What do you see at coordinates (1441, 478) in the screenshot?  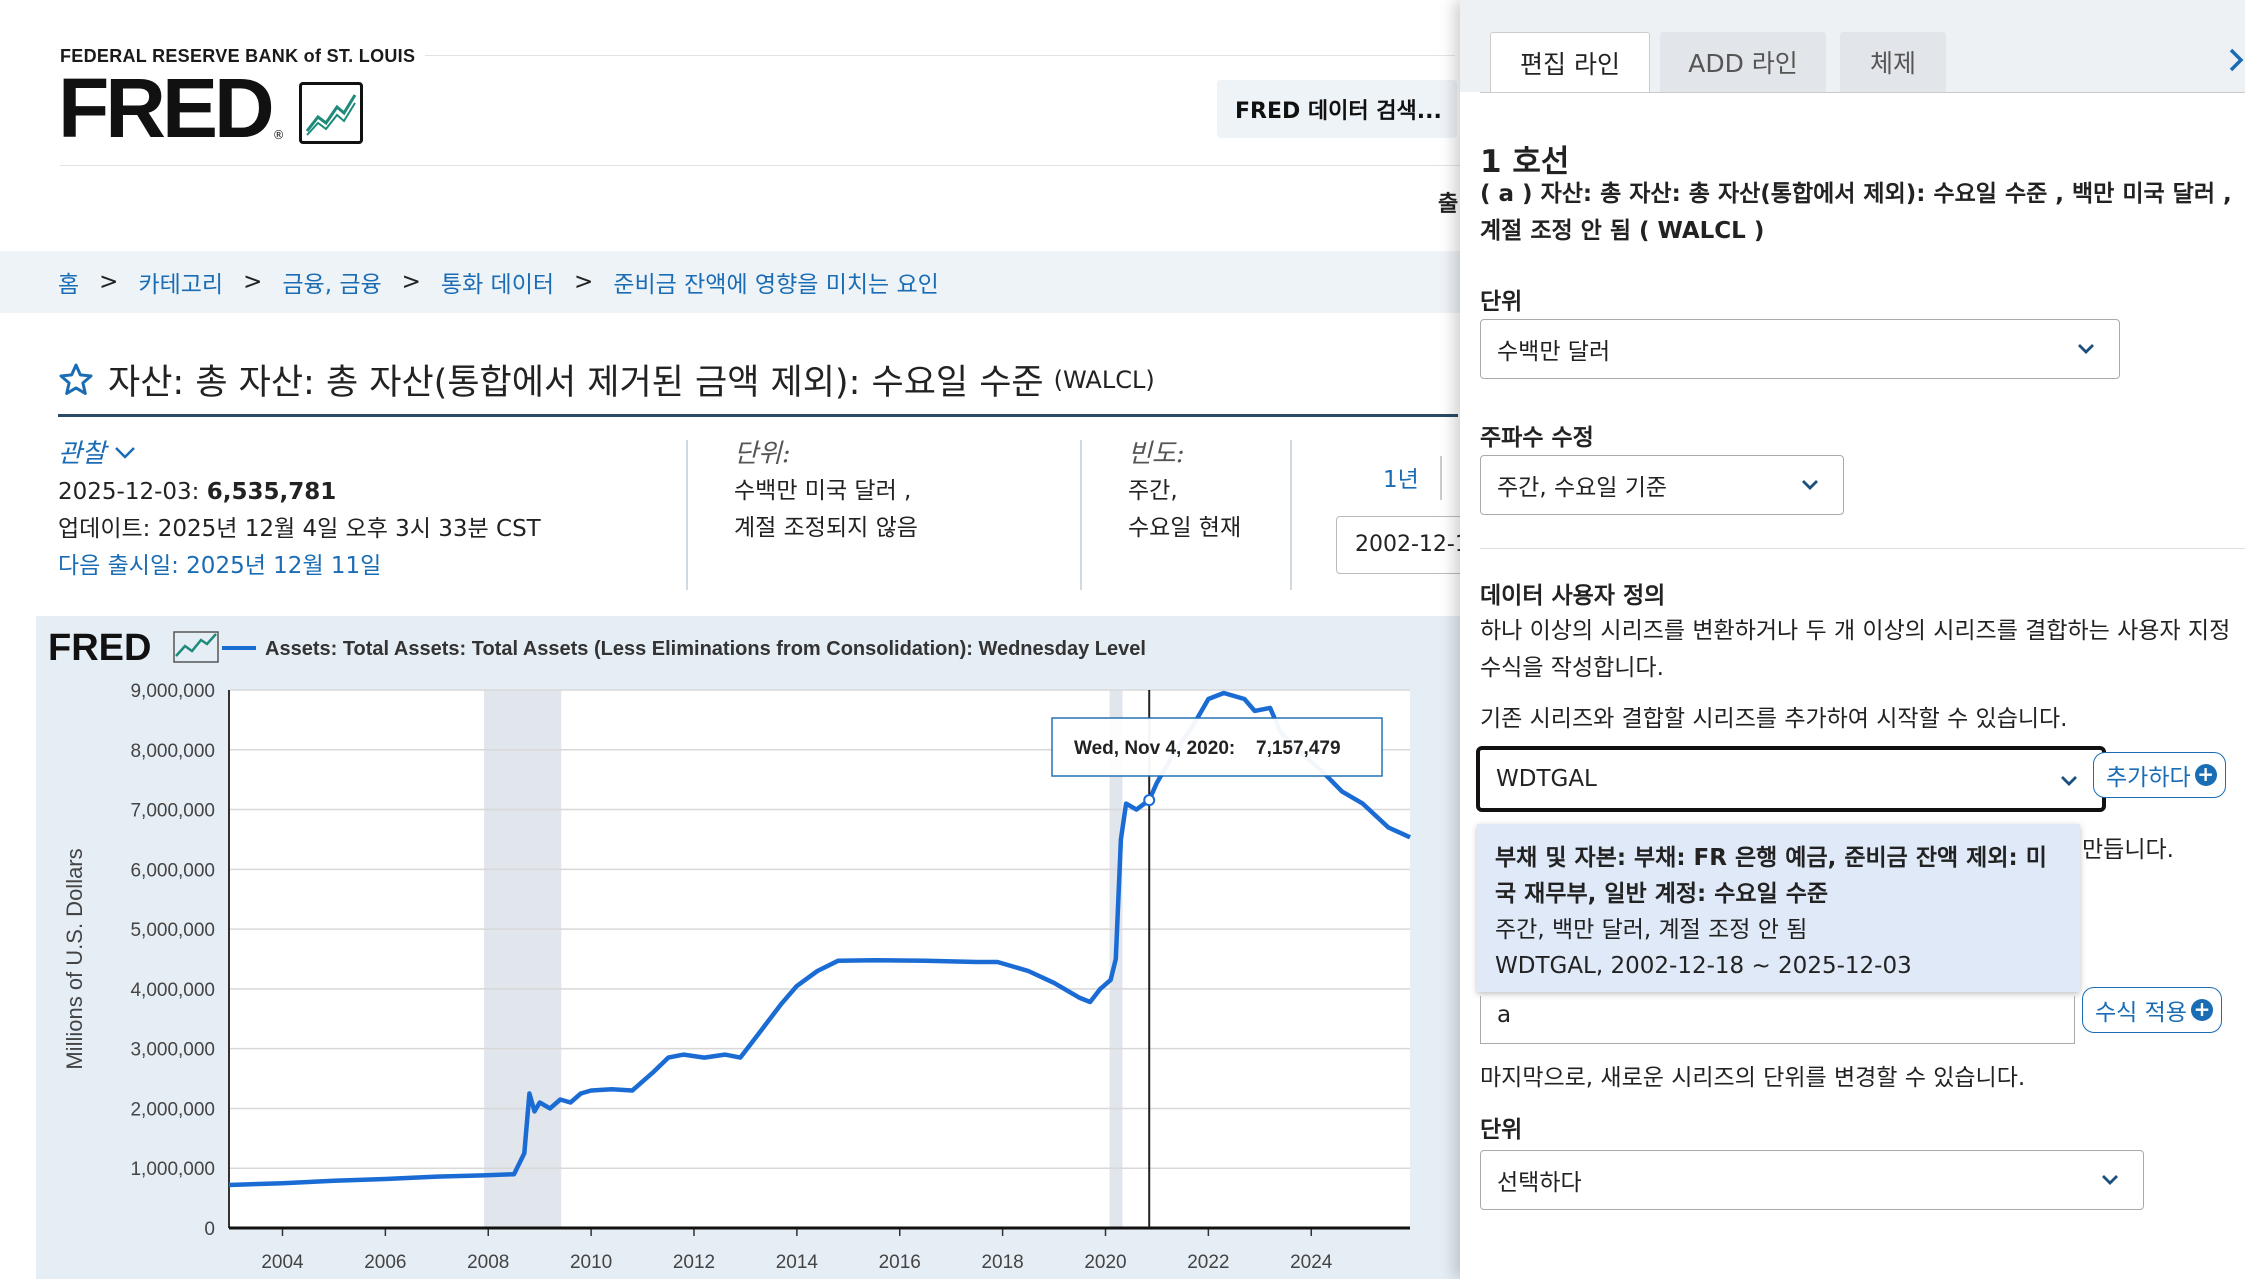 I see `range-separator` at bounding box center [1441, 478].